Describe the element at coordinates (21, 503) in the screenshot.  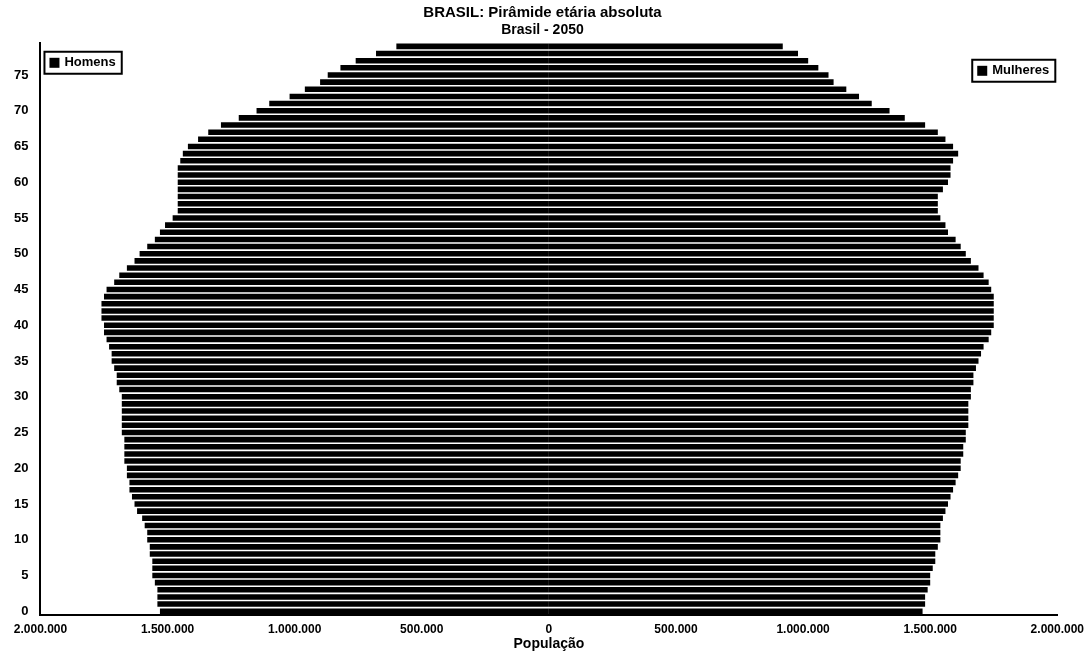
I see `y-tick-label: 15` at that location.